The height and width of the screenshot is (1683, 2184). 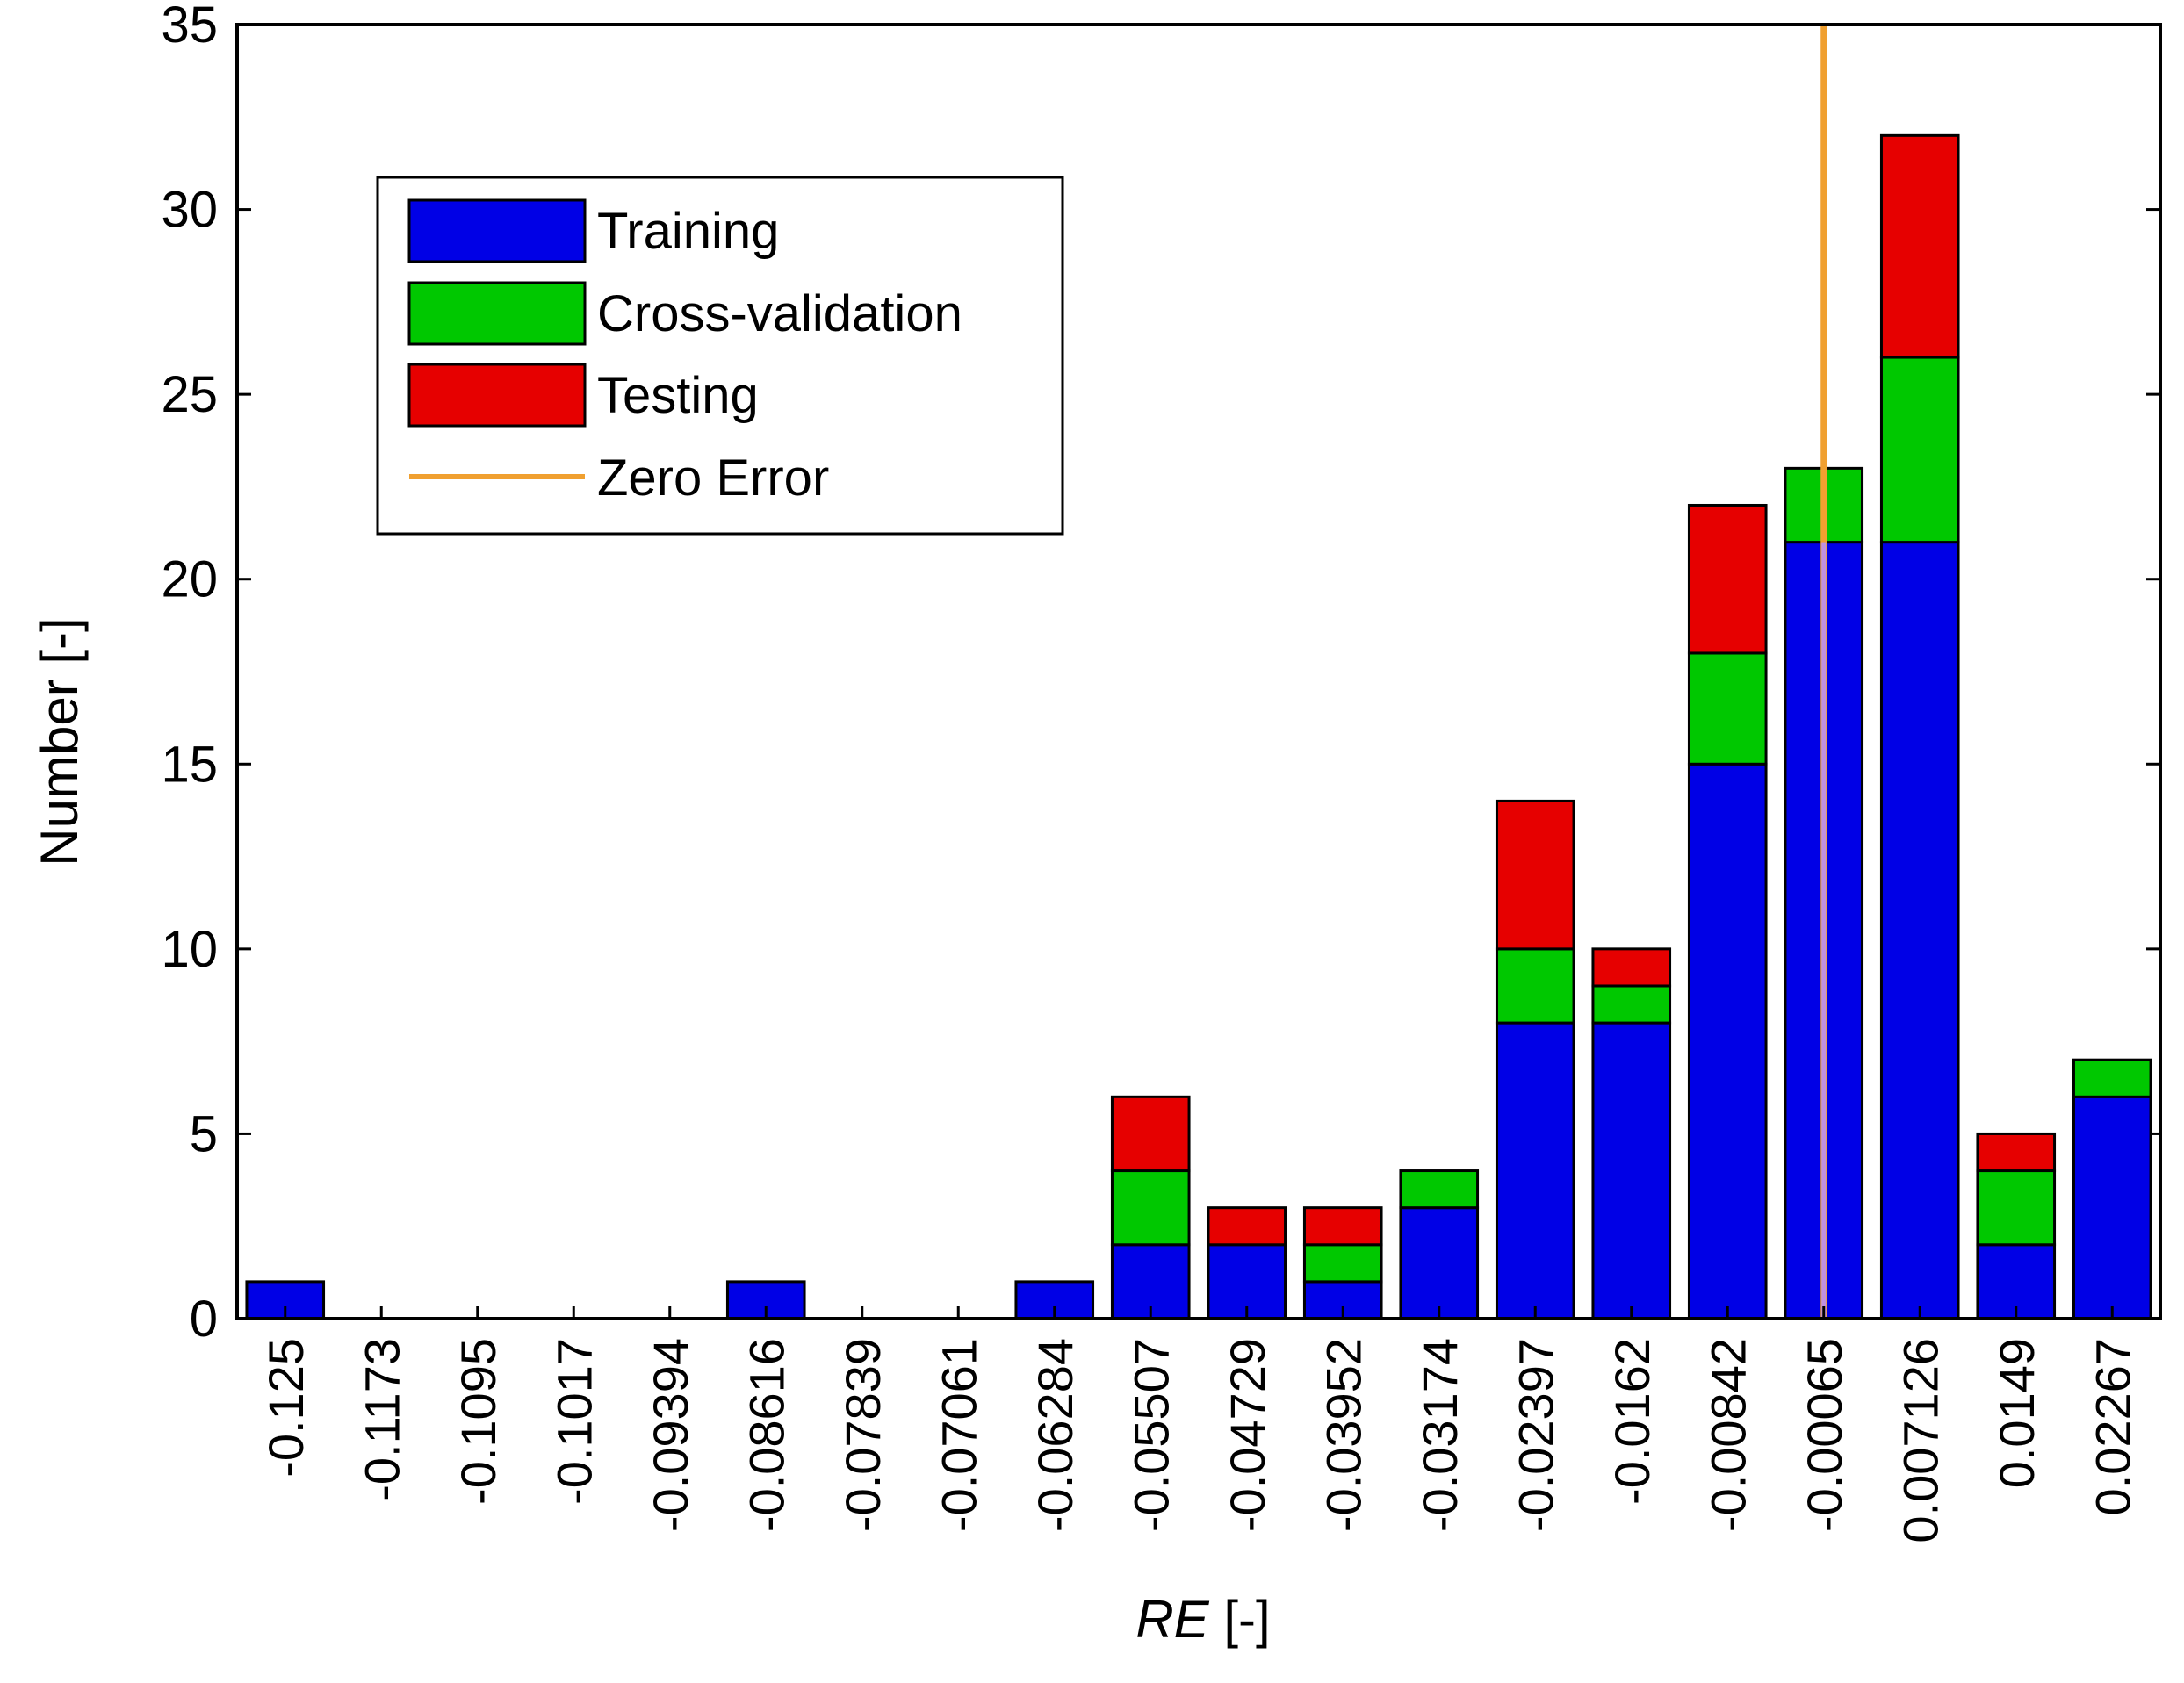 I want to click on x-tick-label: -0.1173, so click(x=381, y=1419).